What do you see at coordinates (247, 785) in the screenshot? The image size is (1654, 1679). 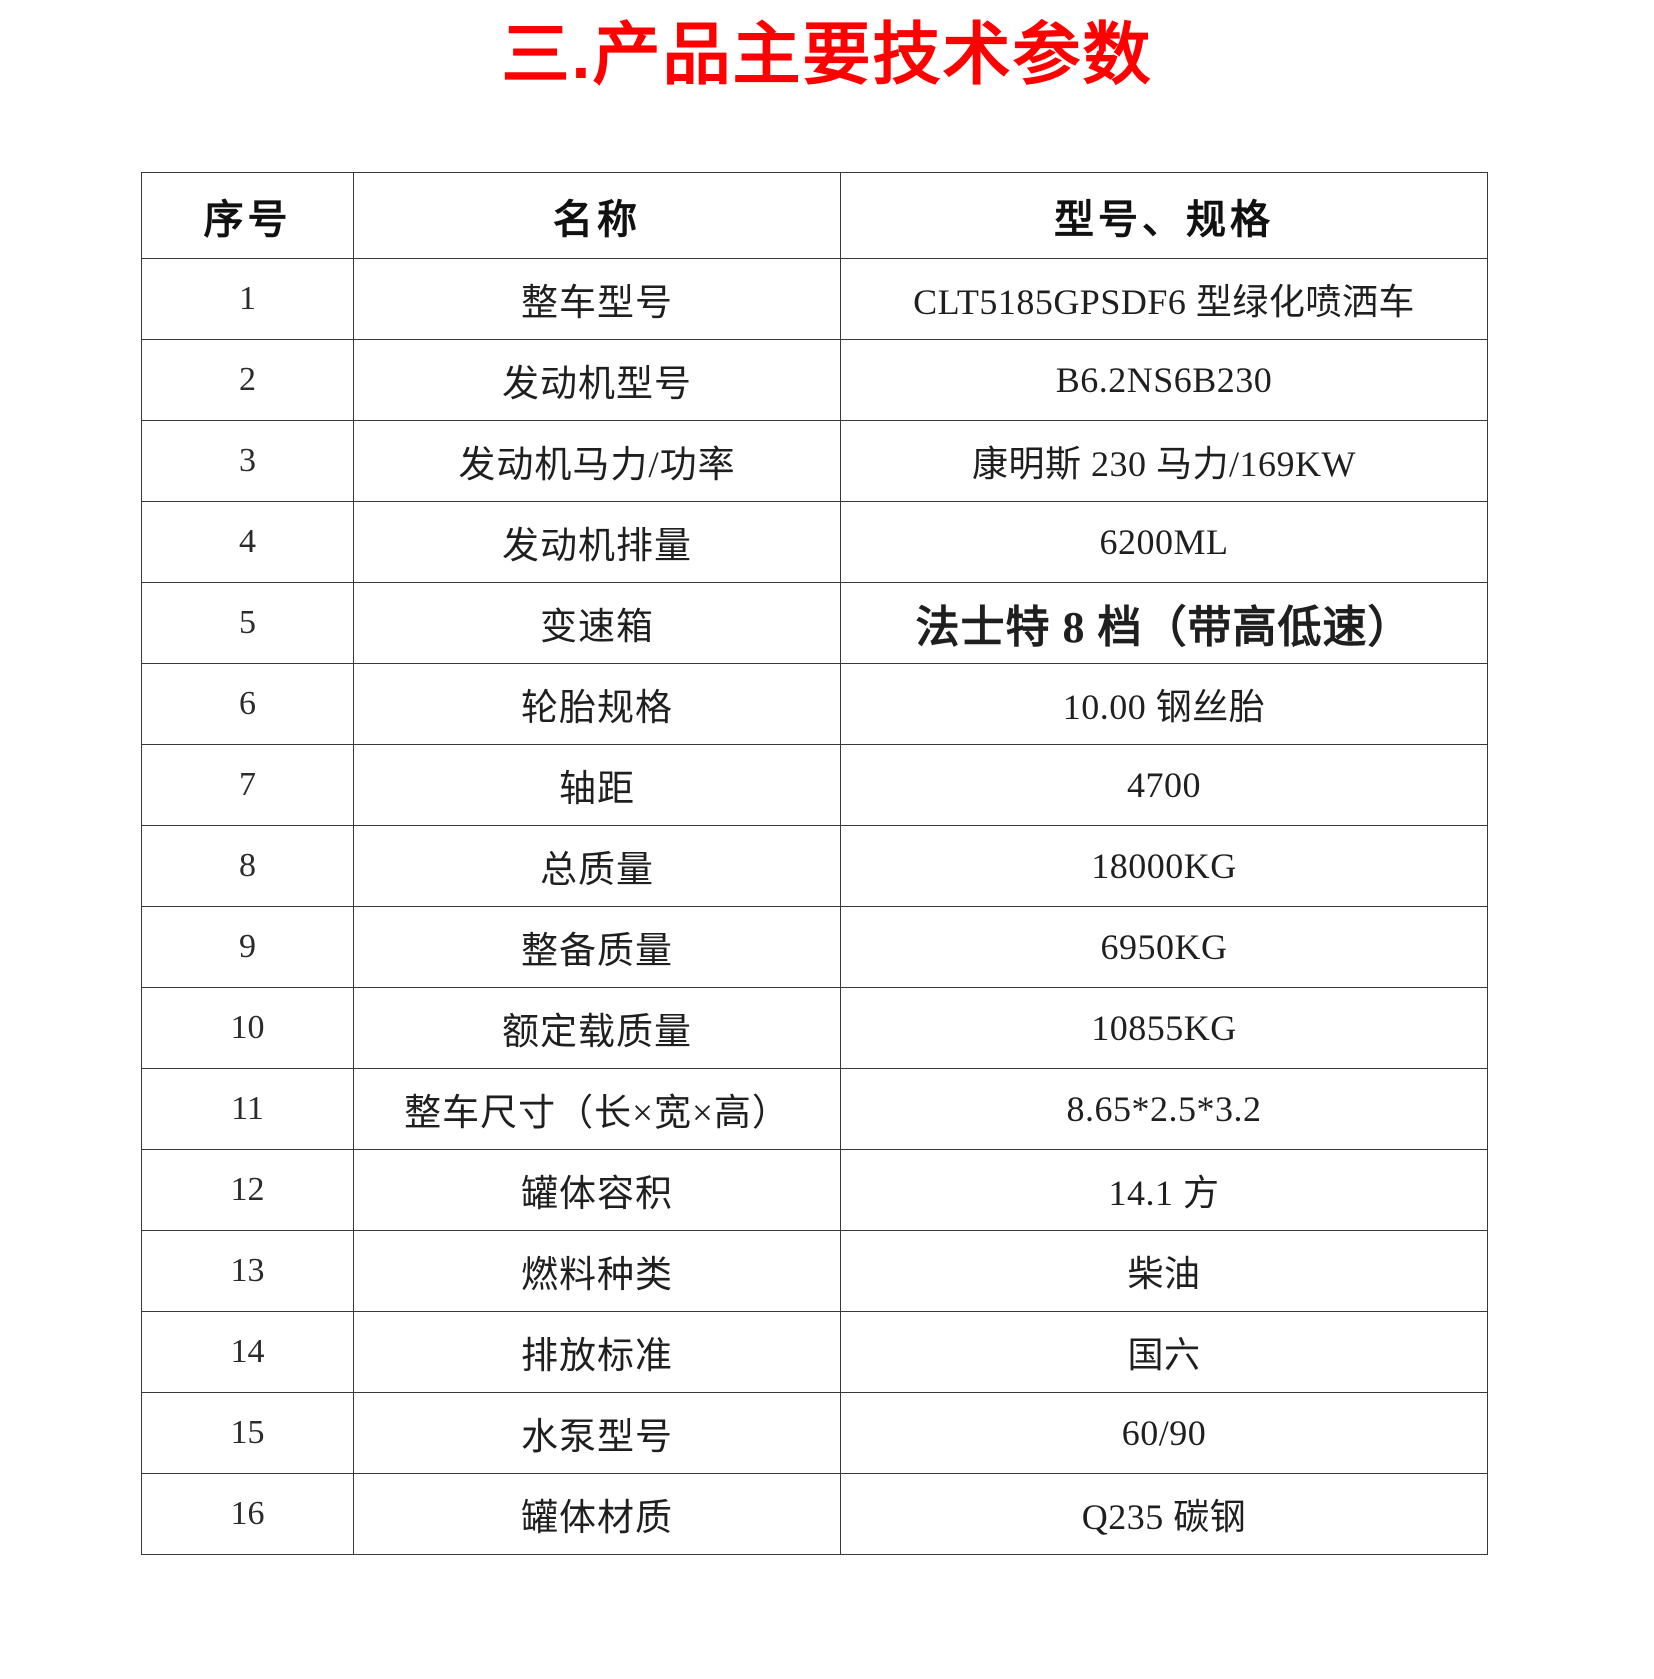 I see `cell-index: 7` at bounding box center [247, 785].